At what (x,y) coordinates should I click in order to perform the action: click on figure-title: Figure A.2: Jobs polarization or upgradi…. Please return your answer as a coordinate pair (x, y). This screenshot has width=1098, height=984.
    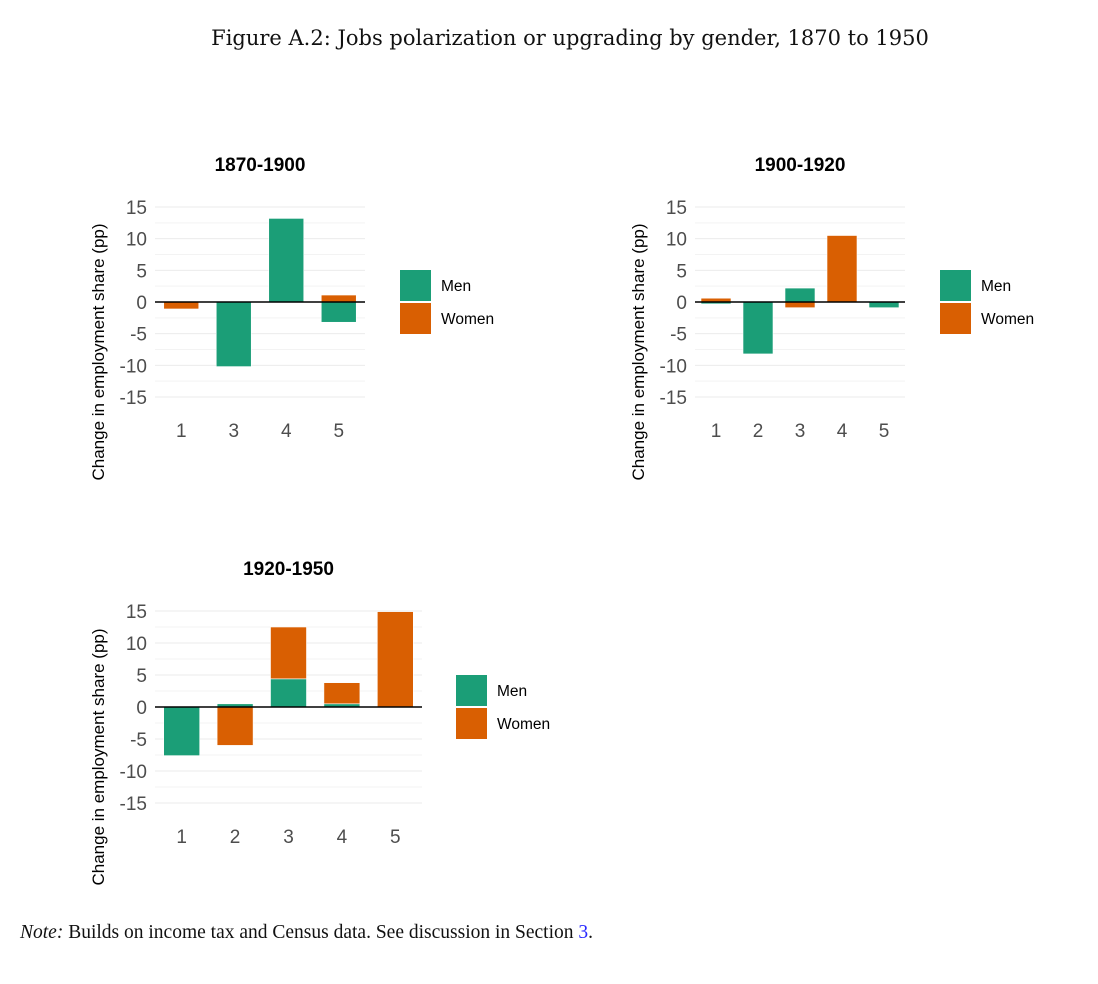
    Looking at the image, I should click on (570, 38).